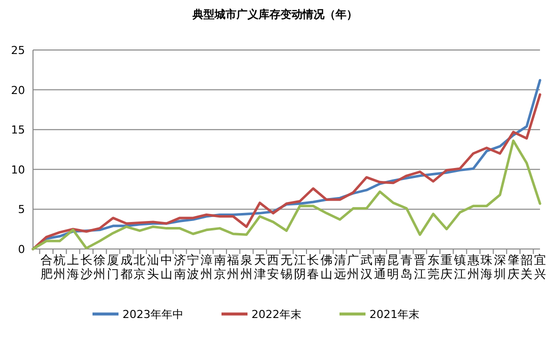 The height and width of the screenshot is (350, 550). I want to click on y-tick-label: 10, so click(18, 169).